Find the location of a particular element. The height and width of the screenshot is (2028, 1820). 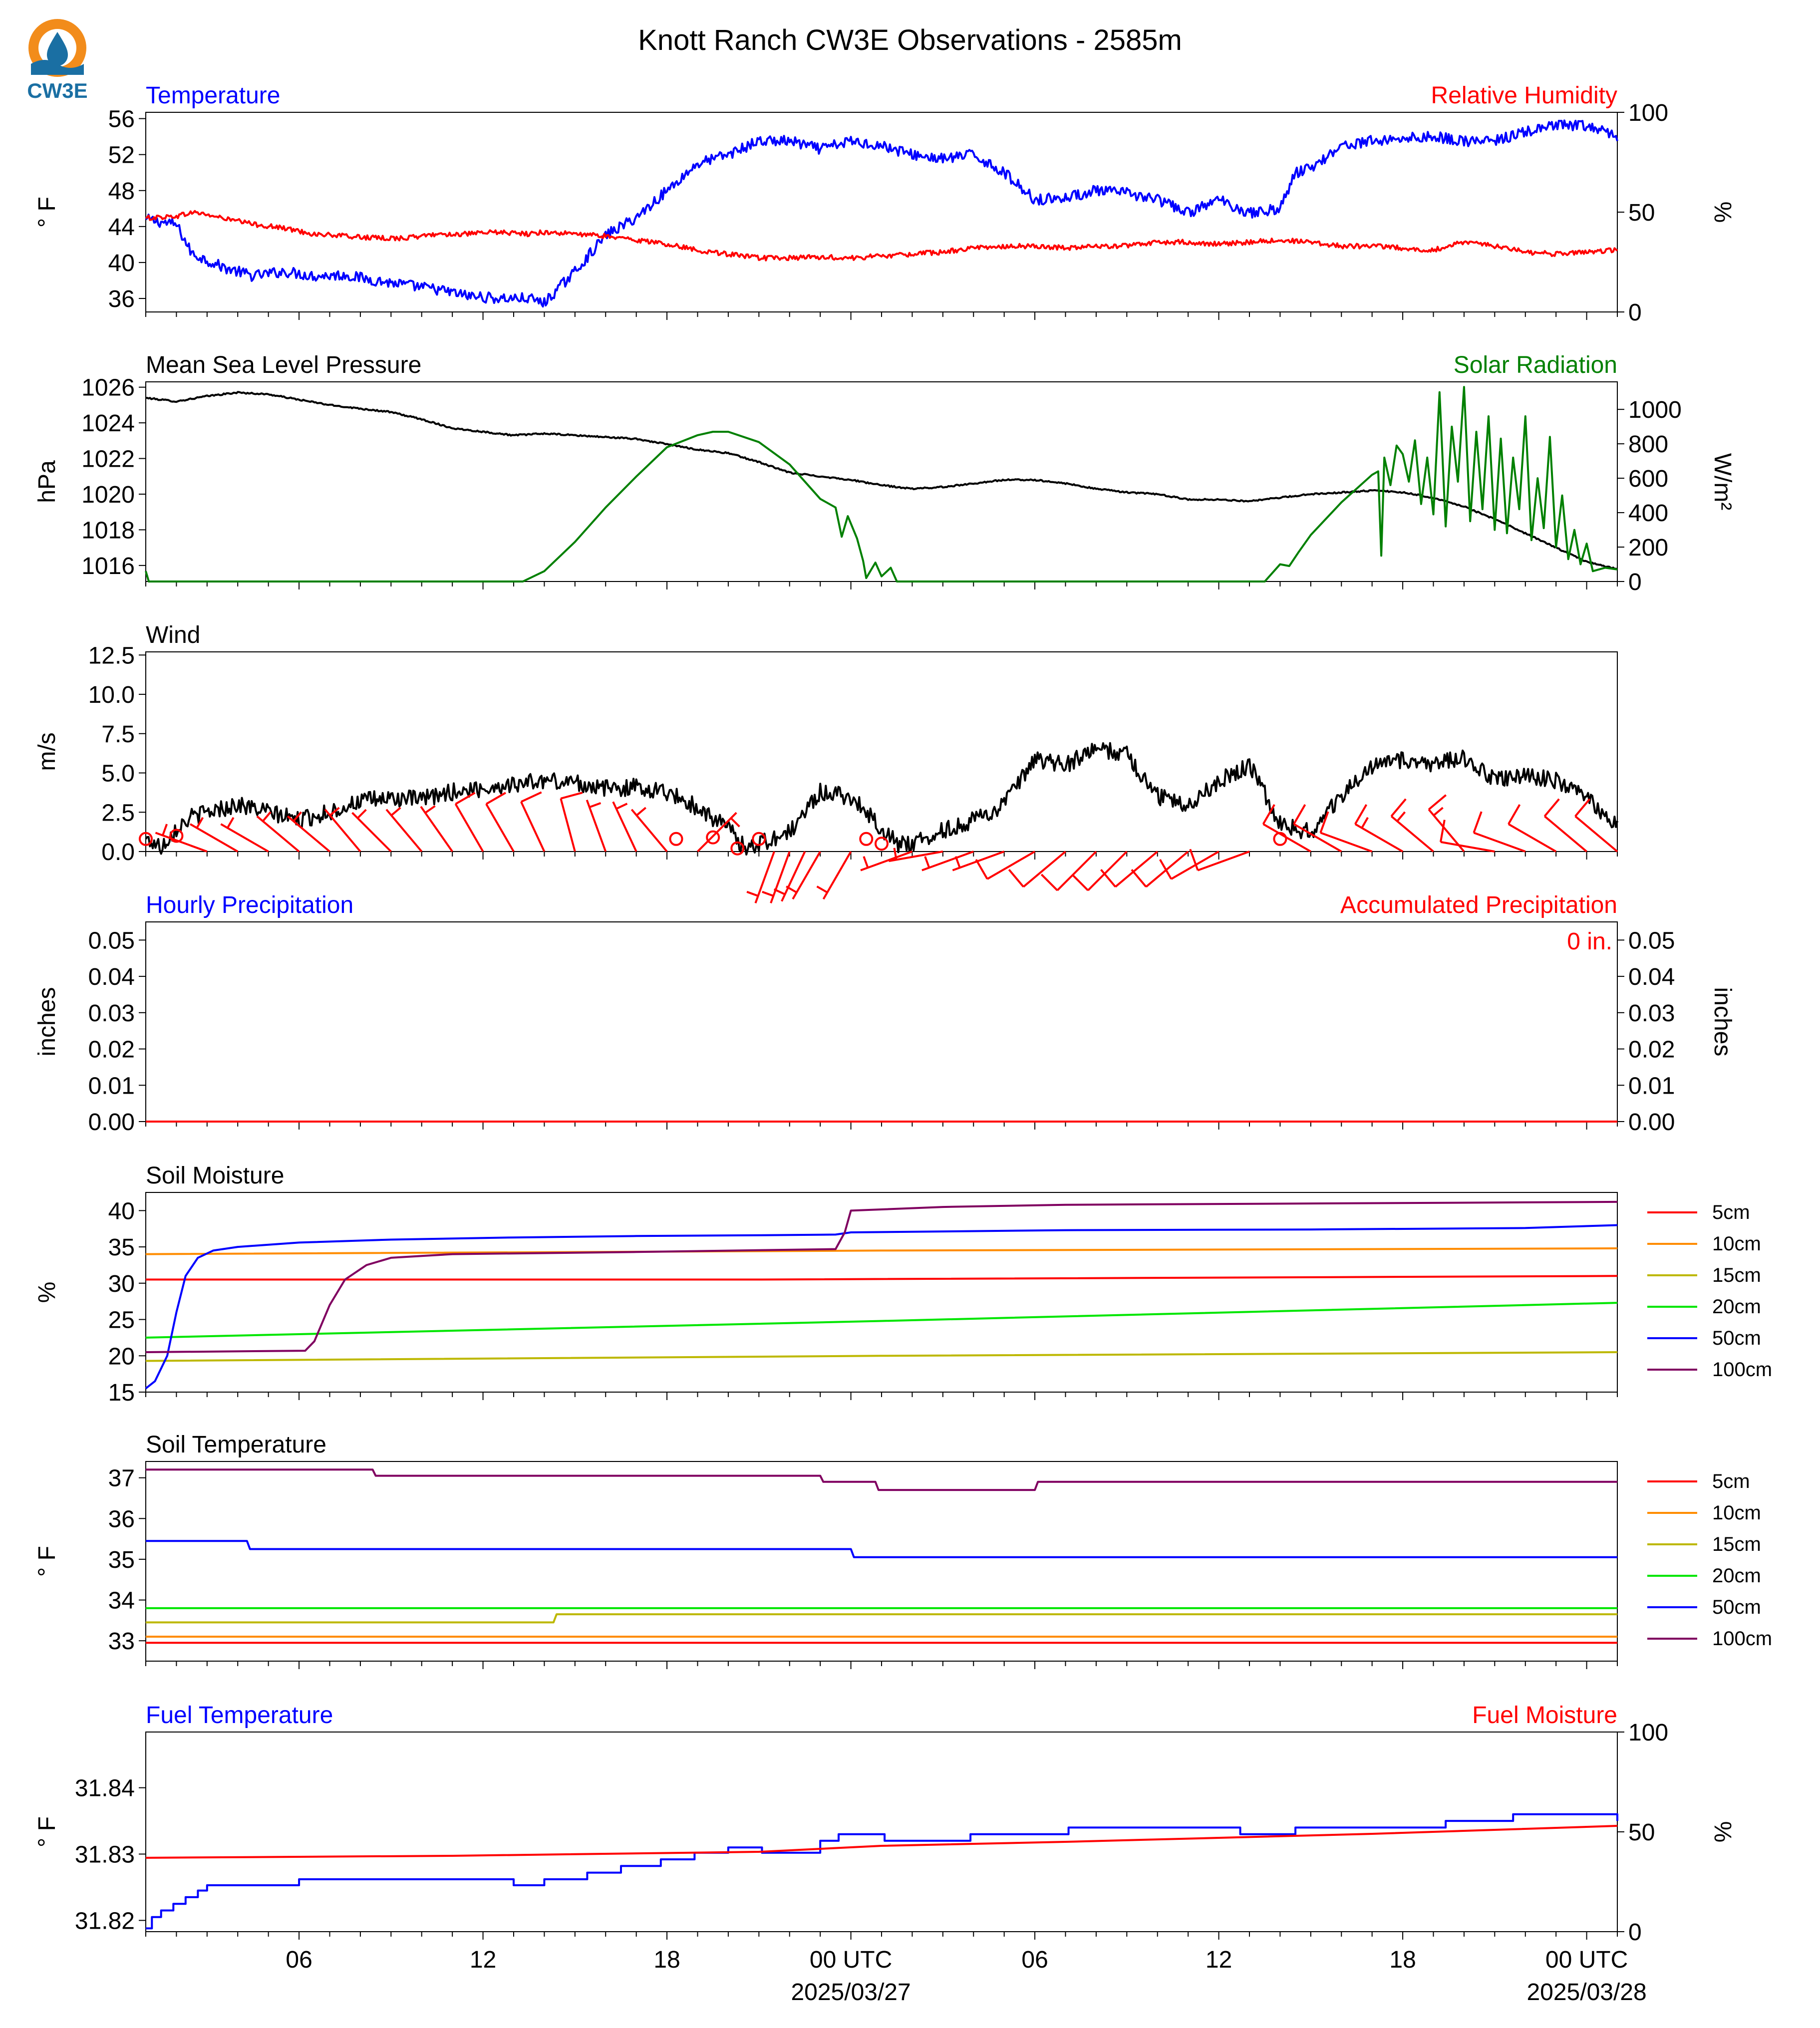

panel-title-left: Hourly Precipitation is located at coordinates (249, 905).